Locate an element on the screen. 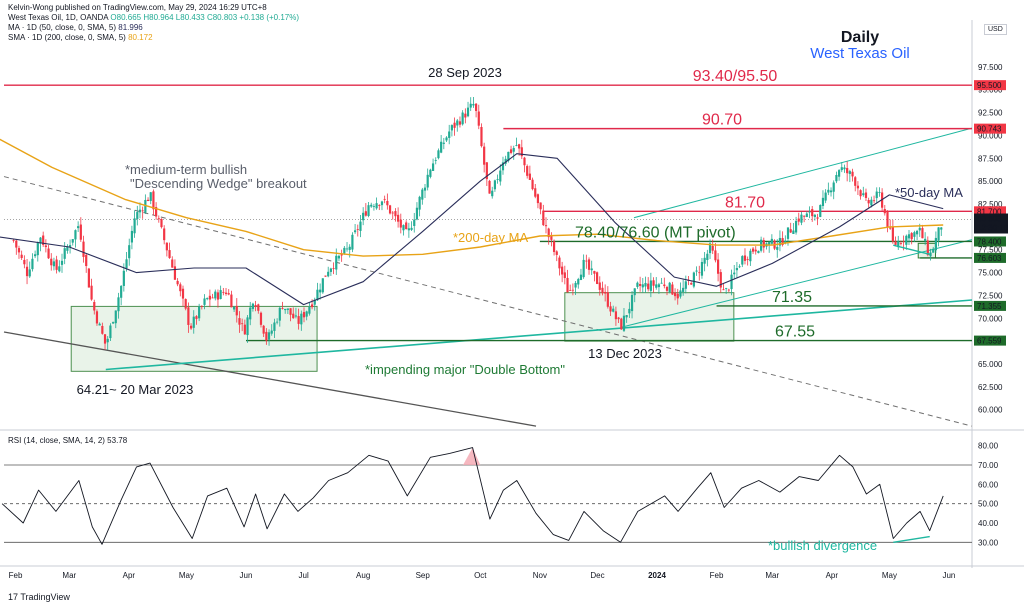 This screenshot has height=608, width=1024. x-tick-label: Dec is located at coordinates (597, 575).